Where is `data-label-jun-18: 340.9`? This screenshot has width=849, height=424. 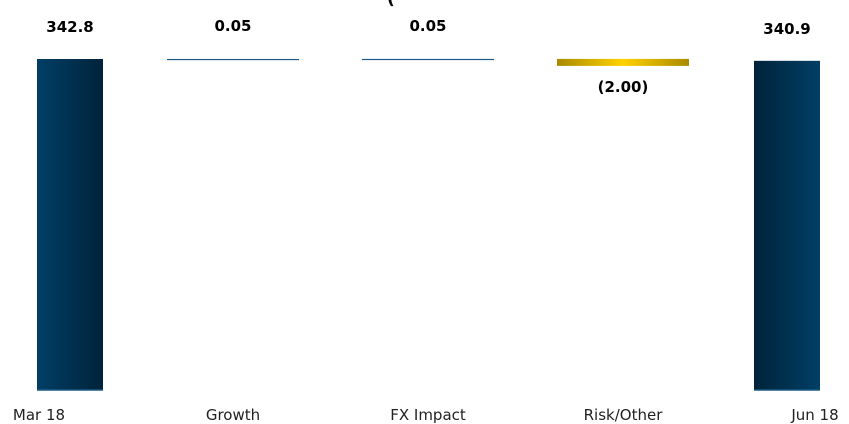
data-label-jun-18: 340.9 is located at coordinates (786, 29).